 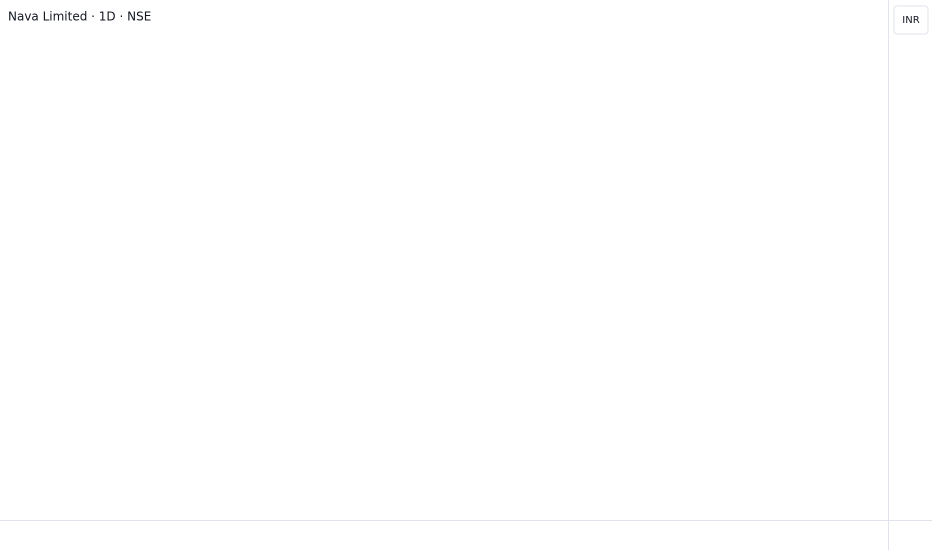 I want to click on currency: INR, so click(x=910, y=20).